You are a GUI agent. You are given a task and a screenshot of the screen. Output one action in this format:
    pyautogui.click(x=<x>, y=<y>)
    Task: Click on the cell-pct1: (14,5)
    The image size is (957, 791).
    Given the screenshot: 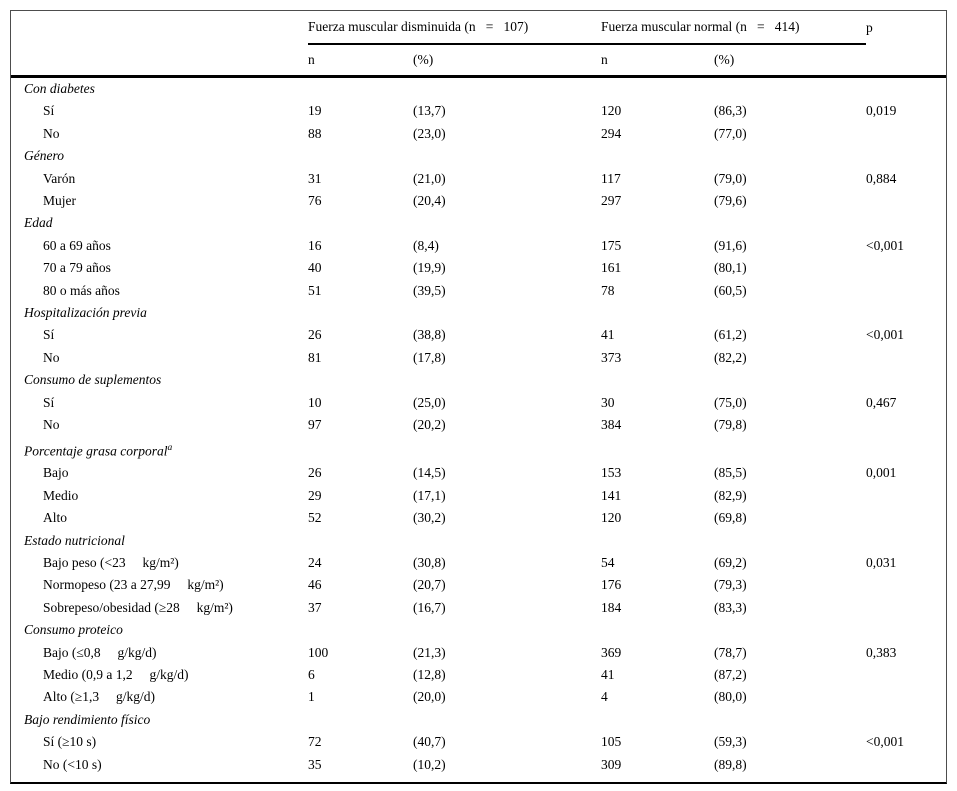 What is the action you would take?
    pyautogui.click(x=429, y=473)
    